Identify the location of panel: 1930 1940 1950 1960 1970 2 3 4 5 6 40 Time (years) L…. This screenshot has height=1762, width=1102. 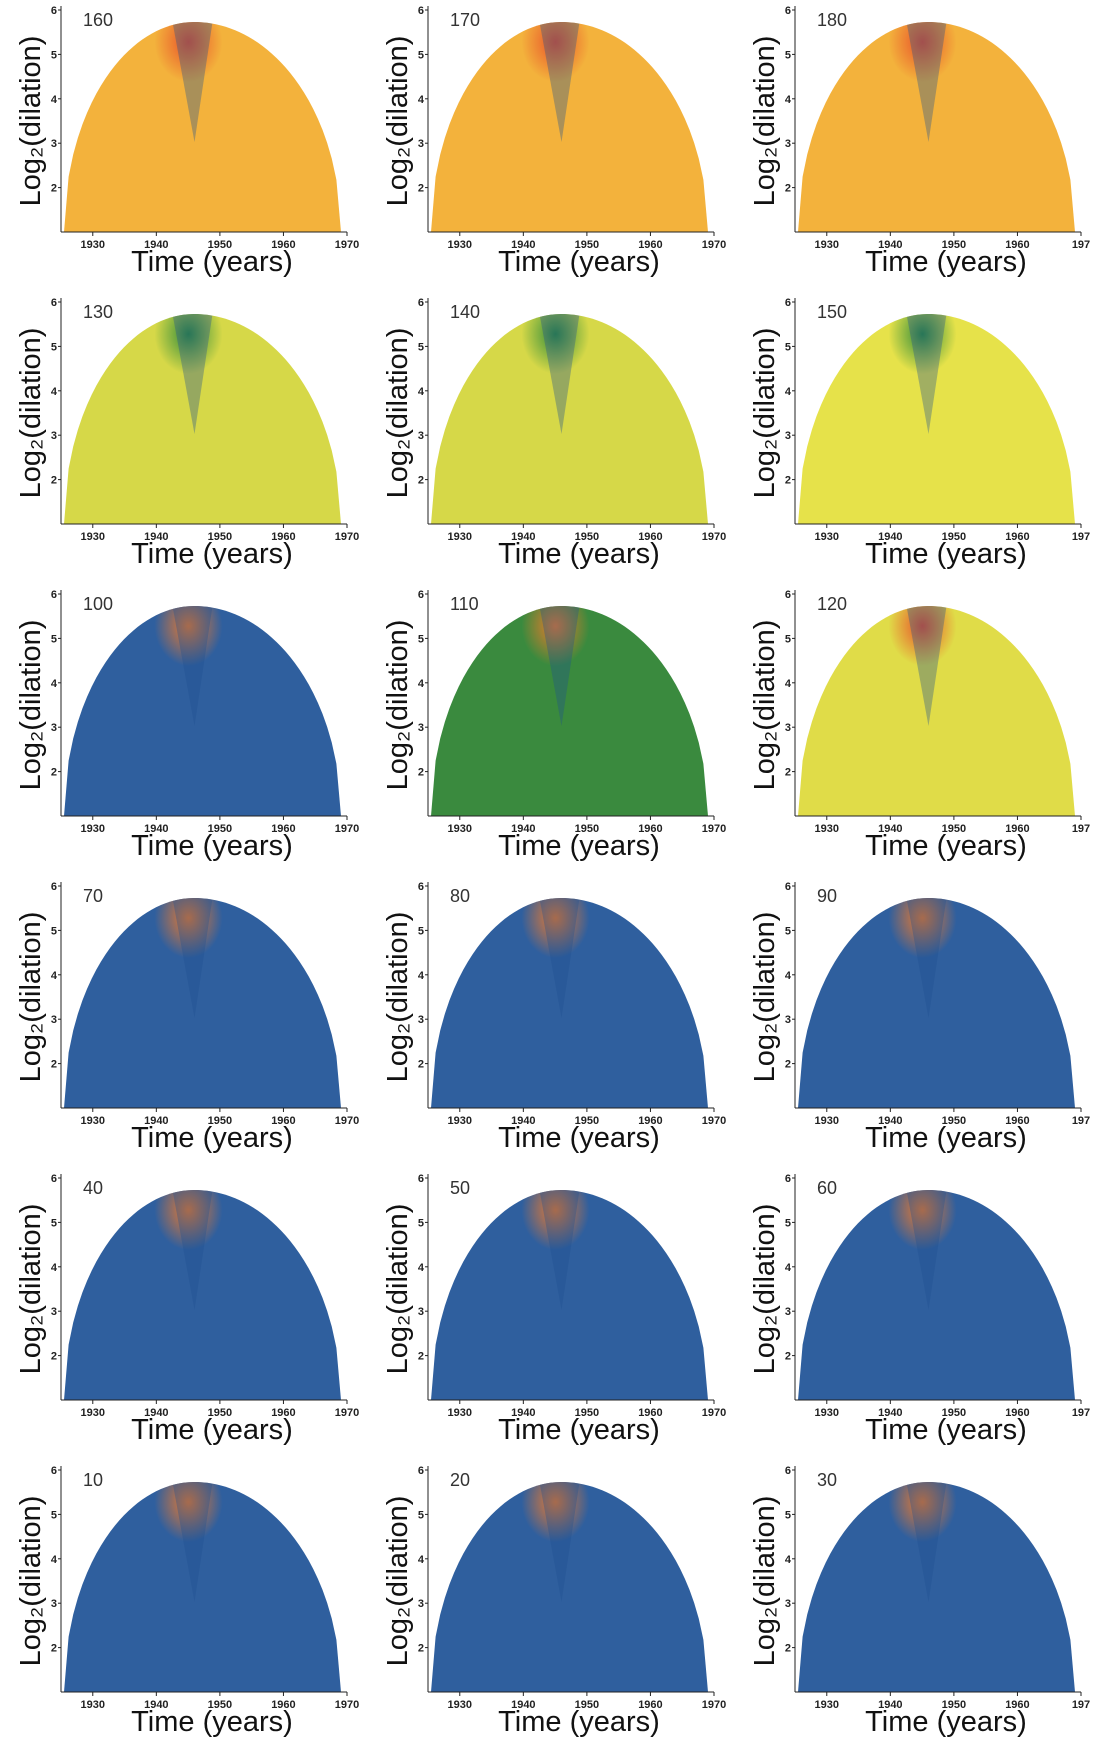
(187, 1309).